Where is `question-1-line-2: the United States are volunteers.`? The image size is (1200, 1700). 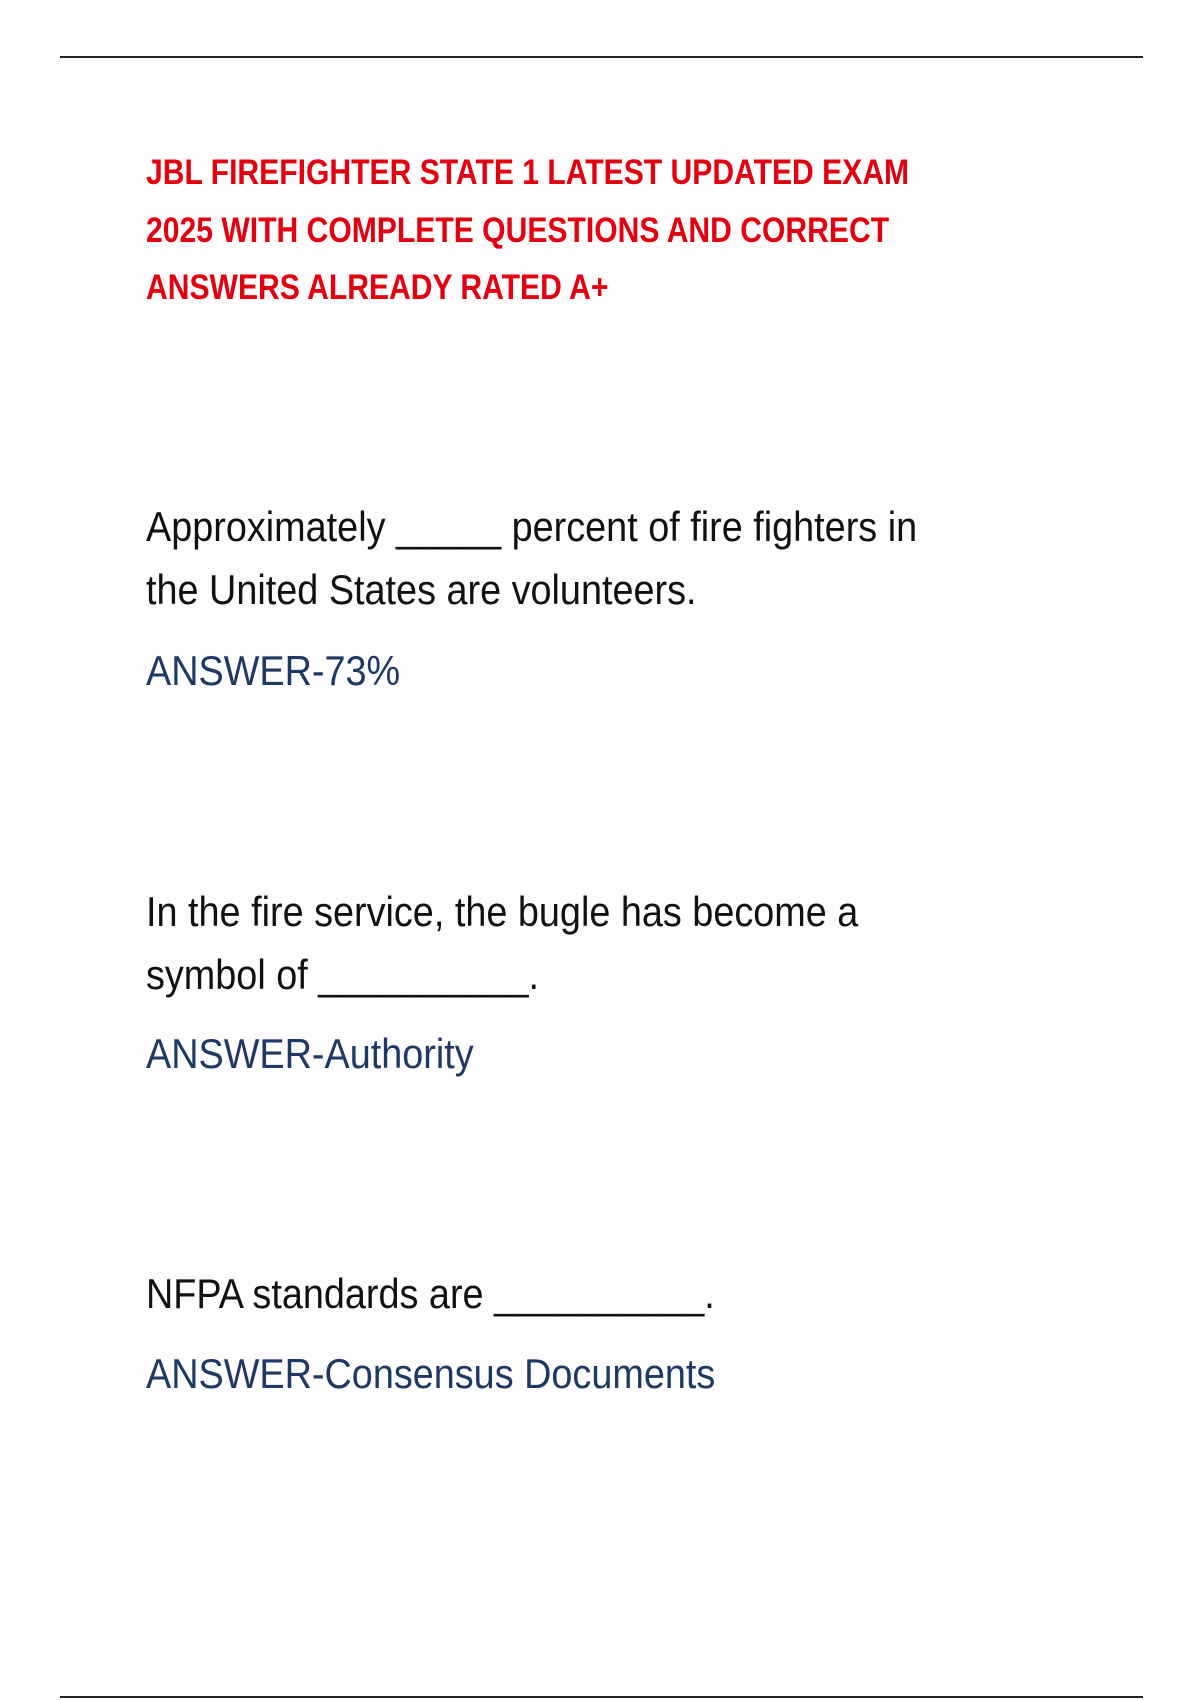
question-1-line-2: the United States are volunteers. is located at coordinates (421, 589).